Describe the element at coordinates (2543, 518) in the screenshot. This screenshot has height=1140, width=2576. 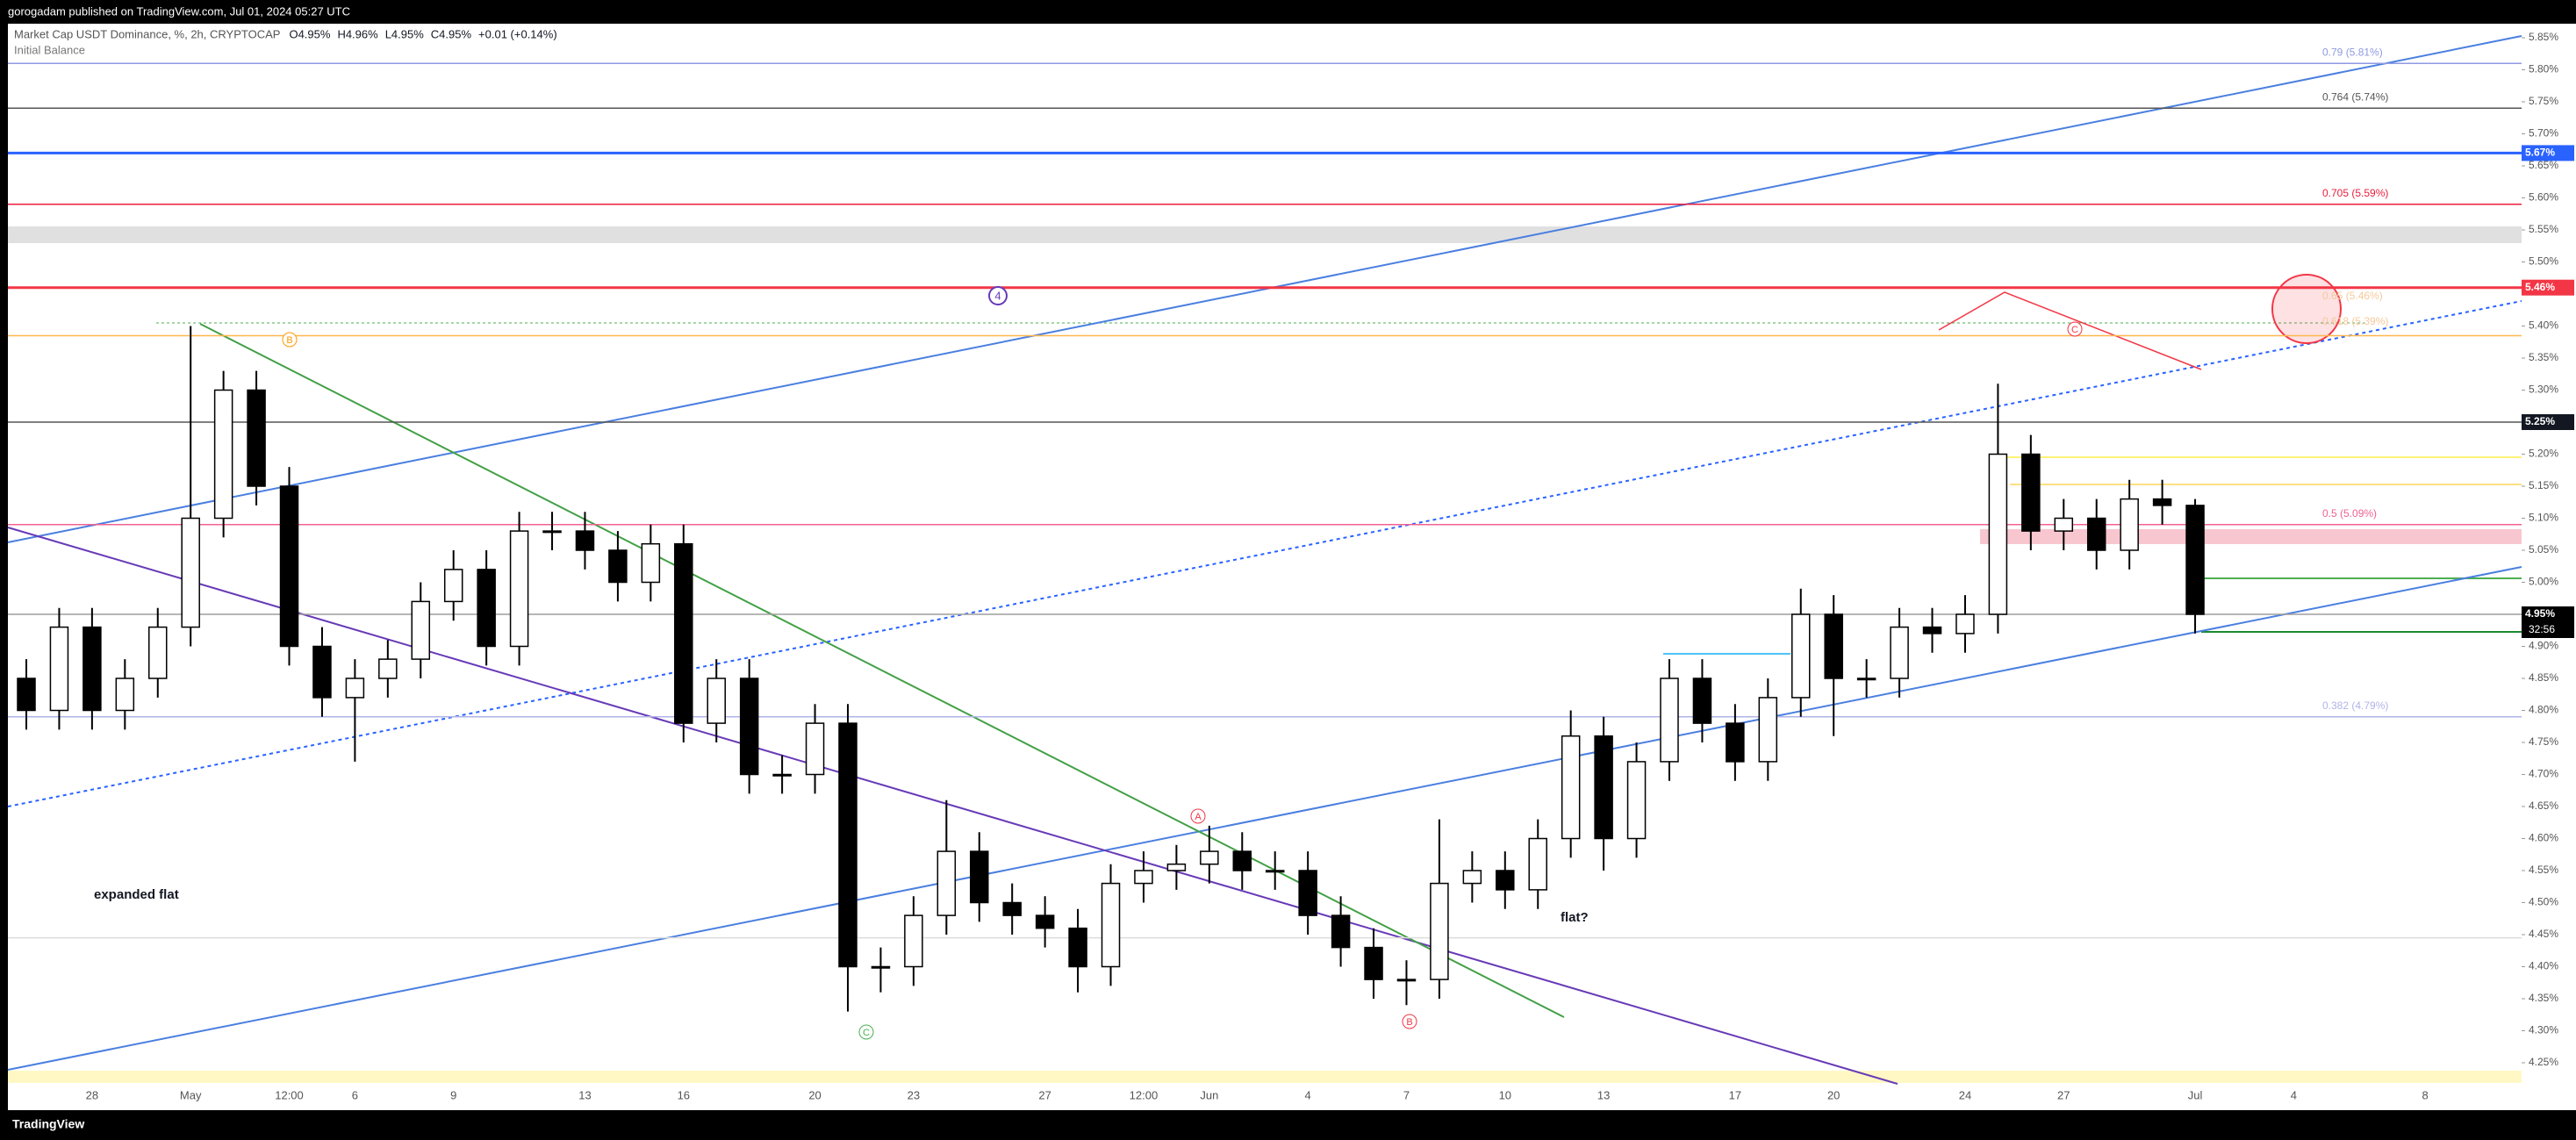
I see `y-tick-label: 5.10%` at that location.